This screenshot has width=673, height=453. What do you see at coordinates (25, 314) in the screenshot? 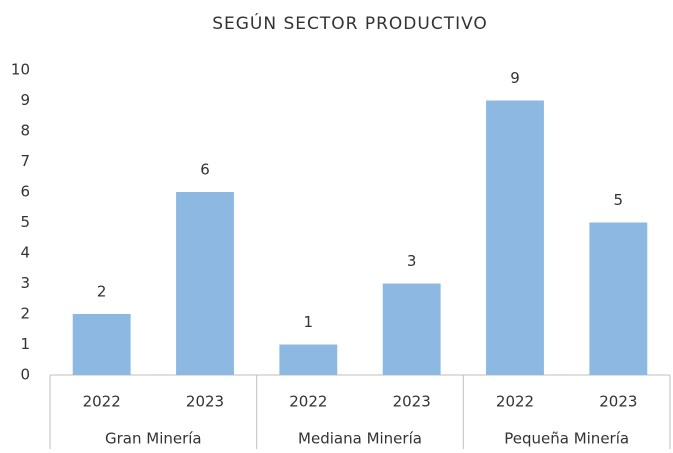
I see `y-tick-label: 2` at bounding box center [25, 314].